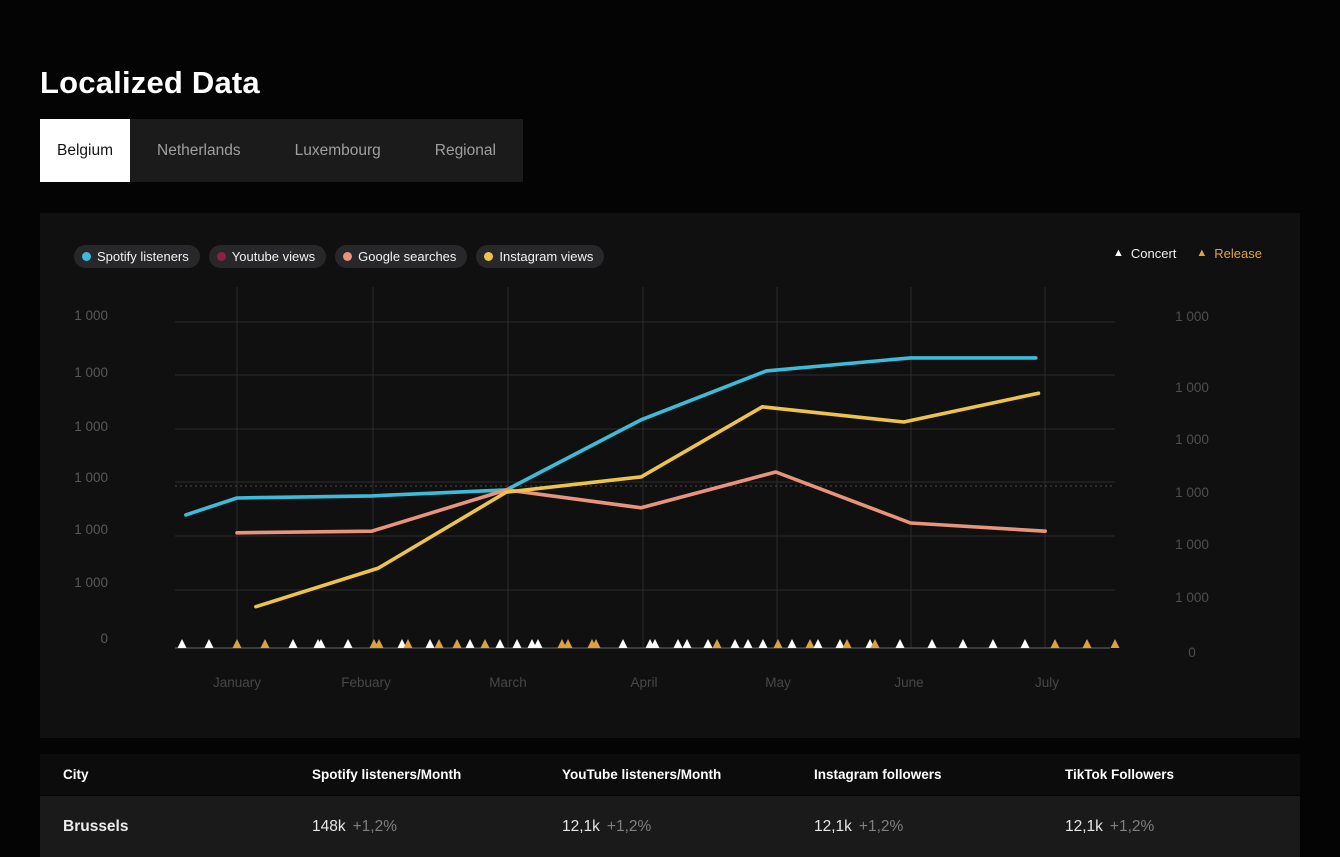 Image resolution: width=1340 pixels, height=857 pixels. I want to click on x-axis-month-label: April, so click(643, 682).